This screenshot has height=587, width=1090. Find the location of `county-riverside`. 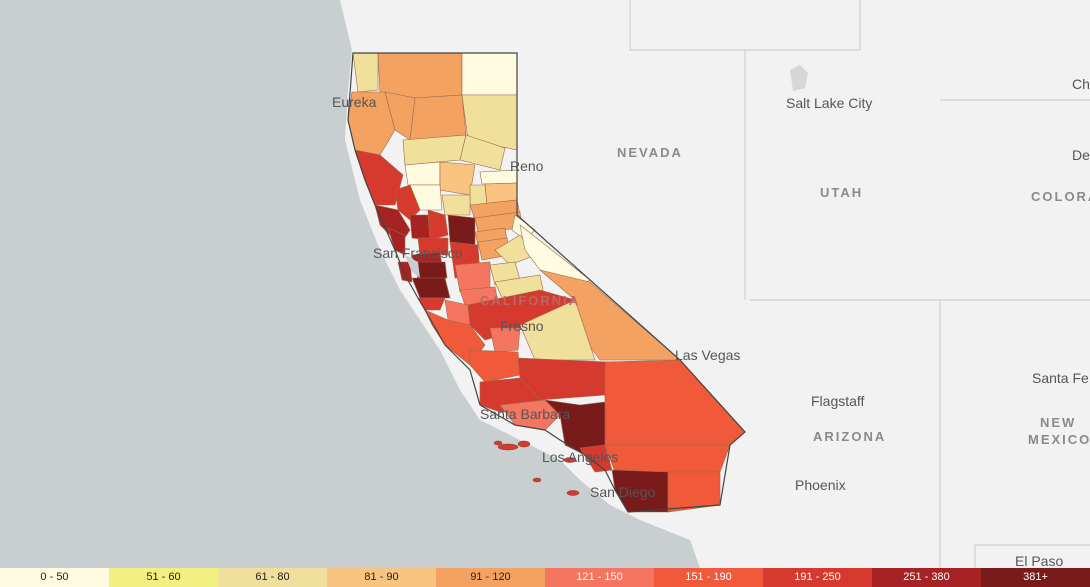

county-riverside is located at coordinates (667, 458).